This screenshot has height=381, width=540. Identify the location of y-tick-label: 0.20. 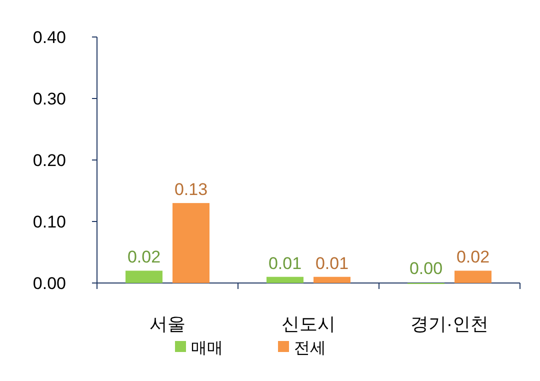
(49, 160).